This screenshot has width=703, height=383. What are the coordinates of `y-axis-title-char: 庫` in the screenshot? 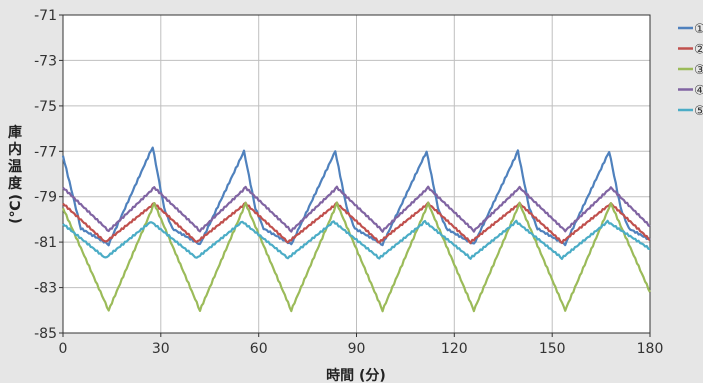 It's located at (15, 132).